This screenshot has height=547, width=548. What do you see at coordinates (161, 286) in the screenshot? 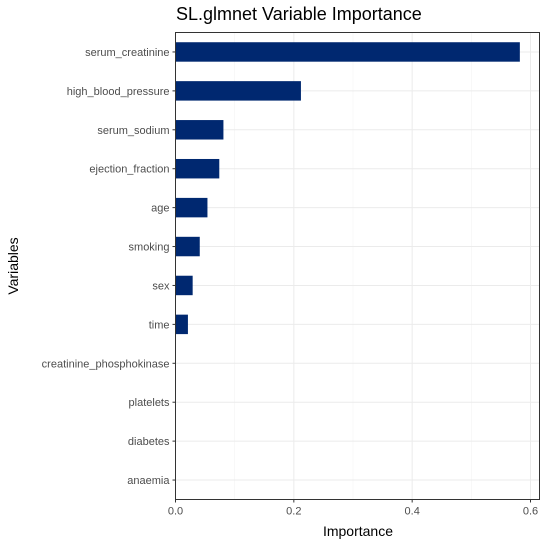
I see `y-tick-label: sex` at bounding box center [161, 286].